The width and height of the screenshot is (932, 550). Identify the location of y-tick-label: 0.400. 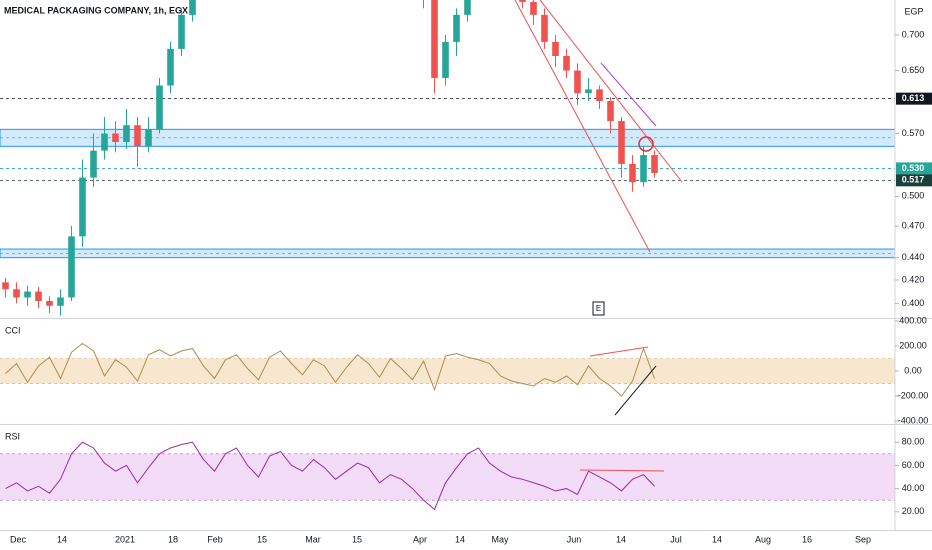
(913, 303).